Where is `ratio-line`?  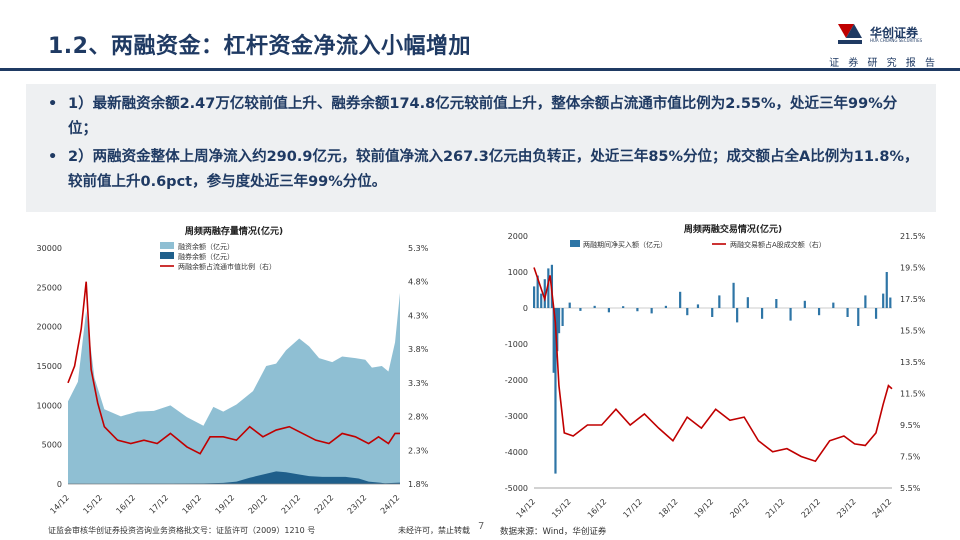 ratio-line is located at coordinates (233, 368).